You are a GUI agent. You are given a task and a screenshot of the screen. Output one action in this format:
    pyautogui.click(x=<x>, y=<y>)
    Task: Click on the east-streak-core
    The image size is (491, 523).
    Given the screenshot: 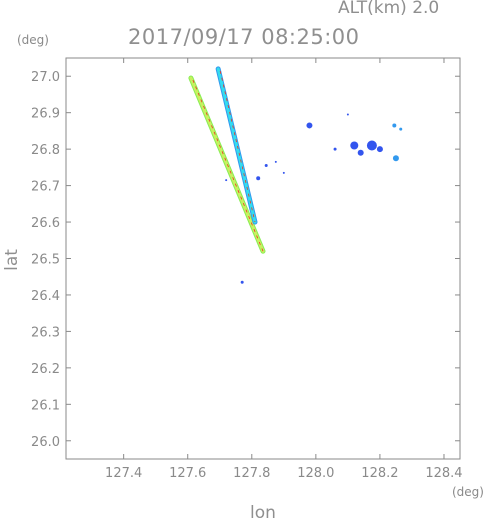 What is the action you would take?
    pyautogui.click(x=237, y=146)
    